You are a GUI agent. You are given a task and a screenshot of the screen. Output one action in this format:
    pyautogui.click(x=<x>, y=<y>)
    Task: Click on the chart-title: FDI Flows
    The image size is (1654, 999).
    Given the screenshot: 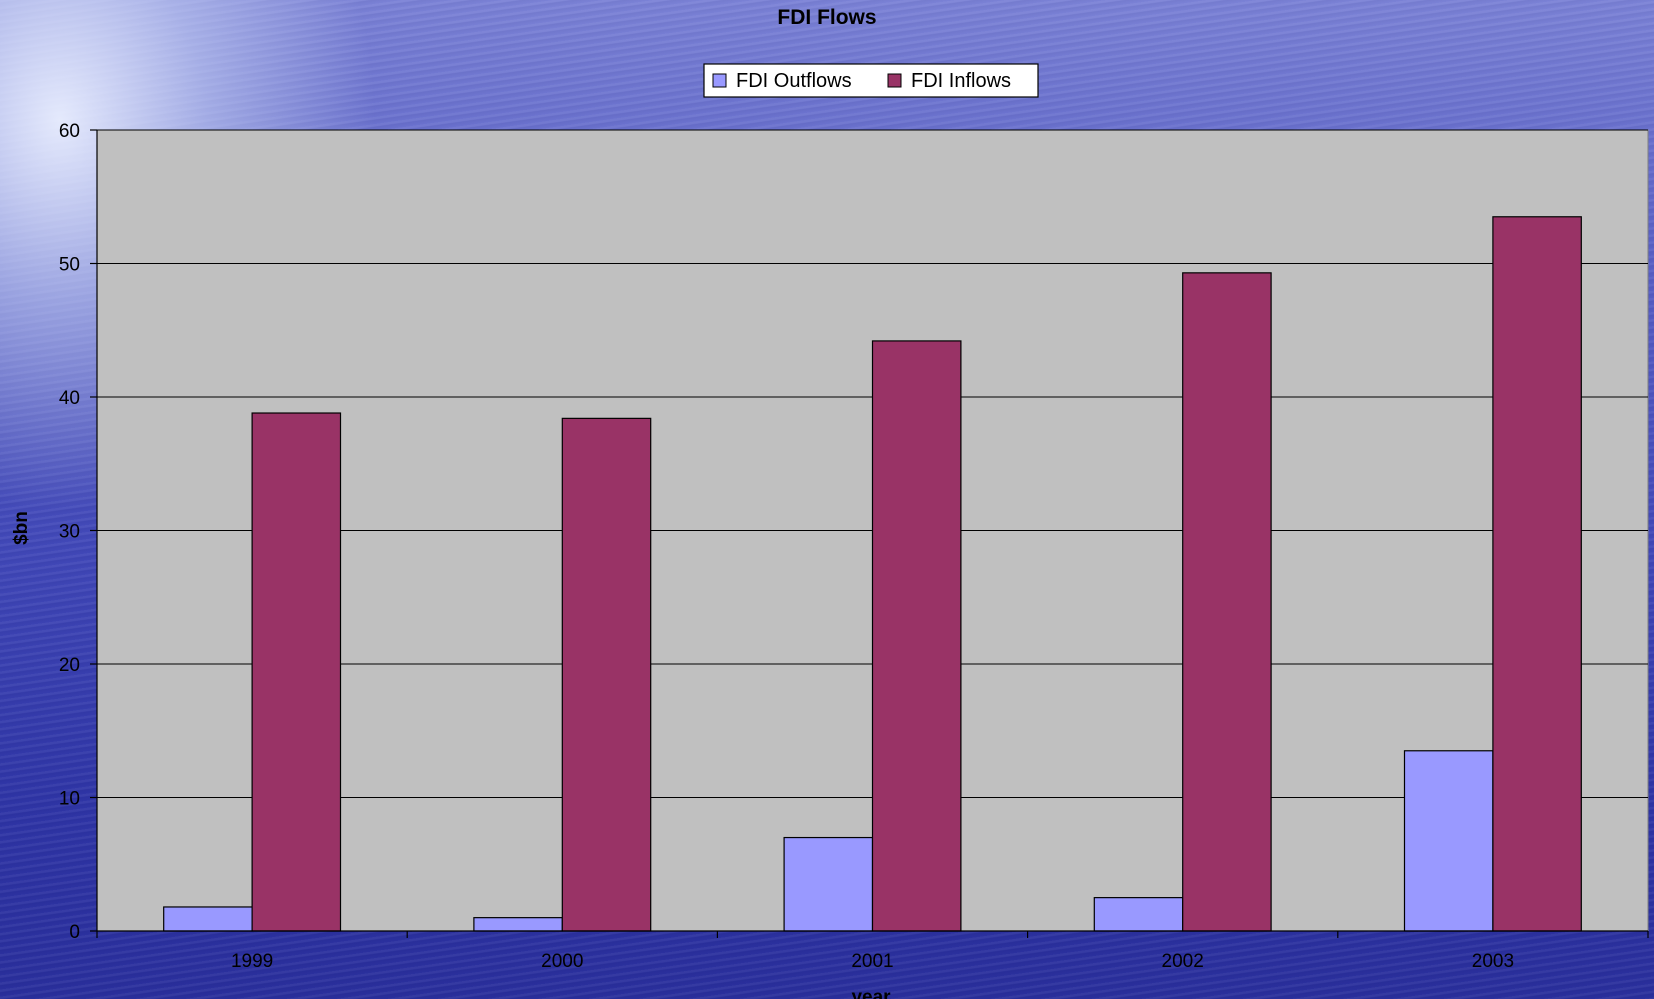 What is the action you would take?
    pyautogui.click(x=826, y=17)
    